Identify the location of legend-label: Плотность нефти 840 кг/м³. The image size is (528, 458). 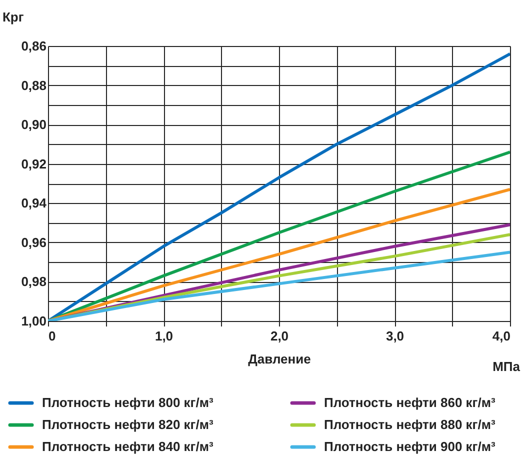
(128, 446).